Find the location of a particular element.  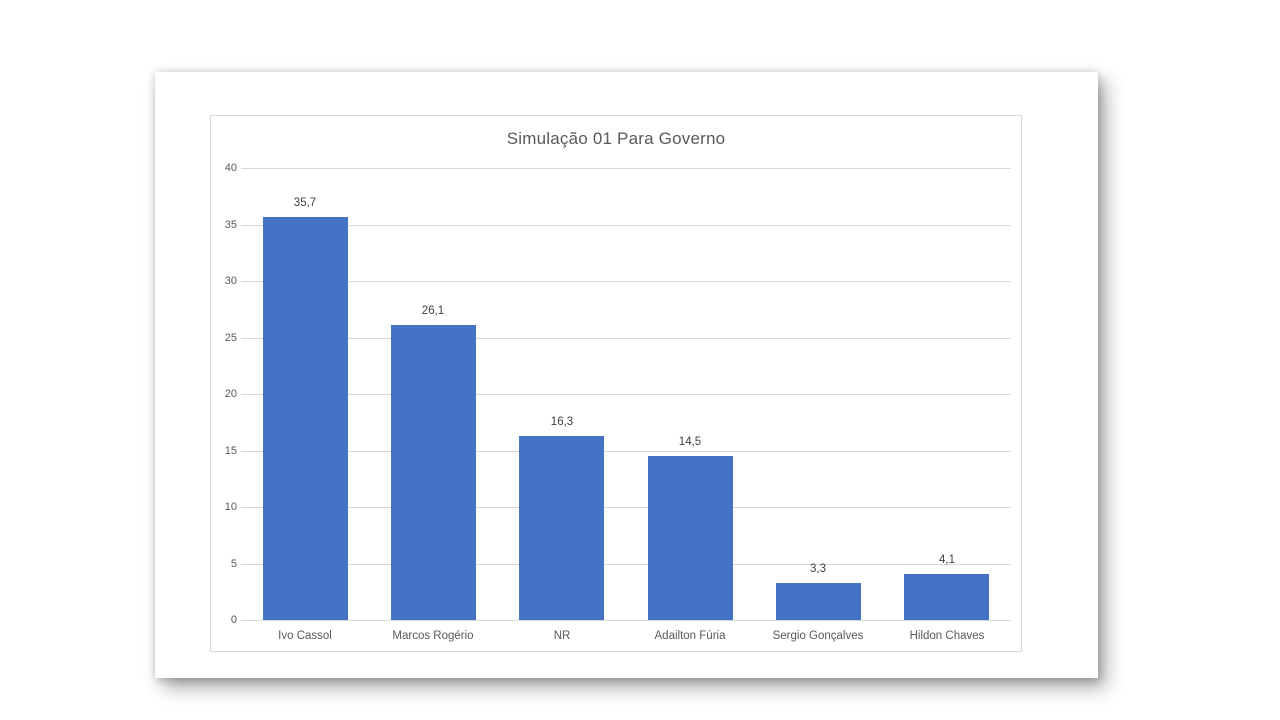

x-axis-category-label: Hildon Chaves is located at coordinates (947, 636).